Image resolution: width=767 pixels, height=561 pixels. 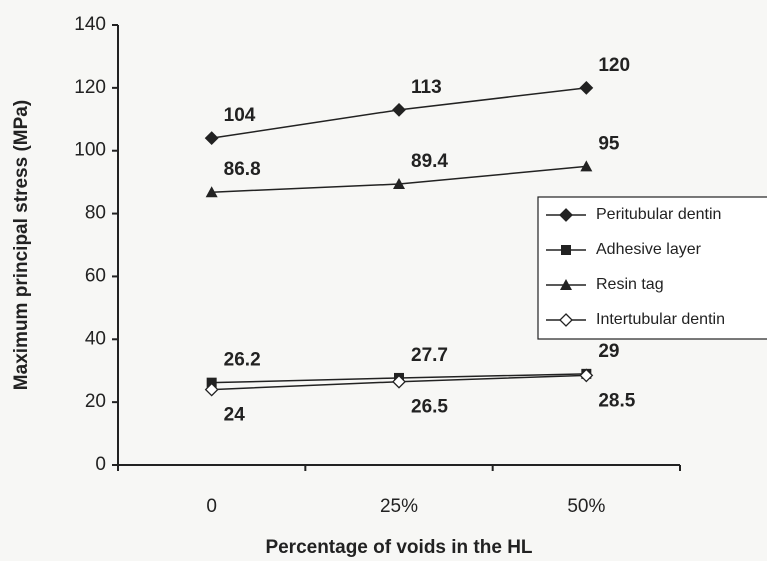 I want to click on y-tick-label: 100, so click(x=90, y=150).